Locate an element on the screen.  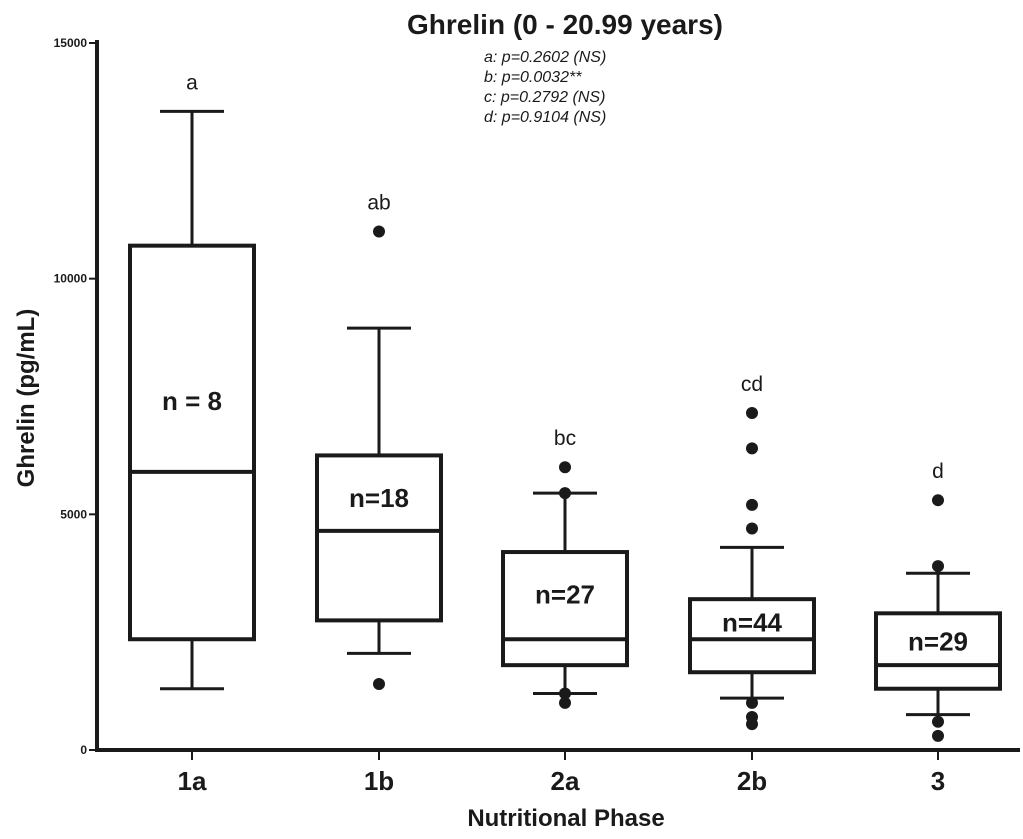
x-tick-label: 2a is located at coordinates (565, 781).